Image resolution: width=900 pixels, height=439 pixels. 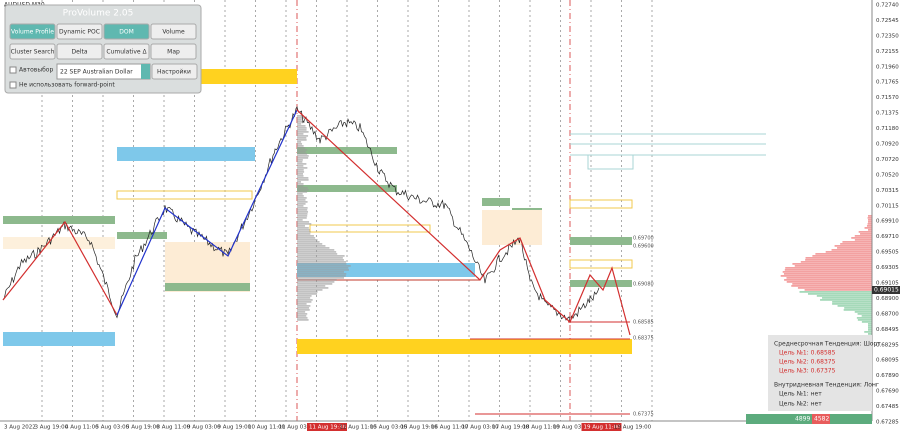 What do you see at coordinates (887, 284) in the screenshot?
I see `price-label: 0.69105` at bounding box center [887, 284].